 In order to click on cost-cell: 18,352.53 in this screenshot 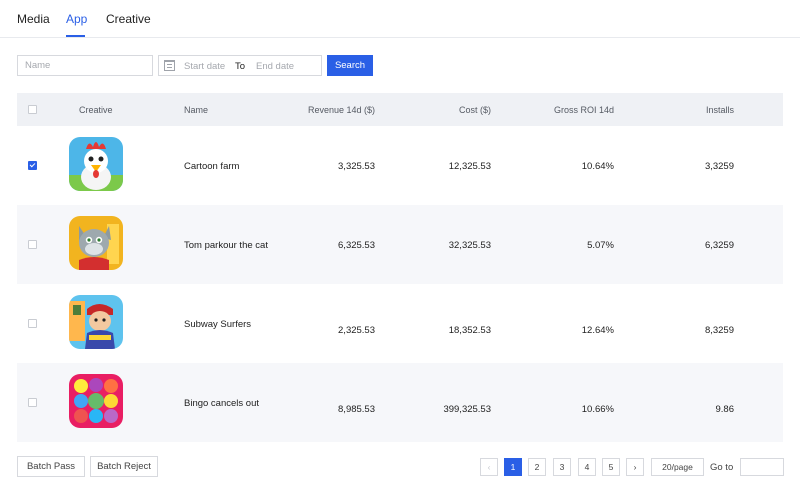, I will do `click(469, 330)`.